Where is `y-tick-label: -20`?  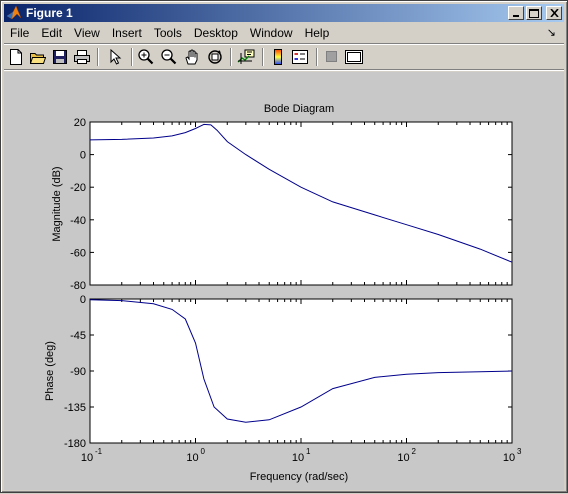
y-tick-label: -20 is located at coordinates (78, 188).